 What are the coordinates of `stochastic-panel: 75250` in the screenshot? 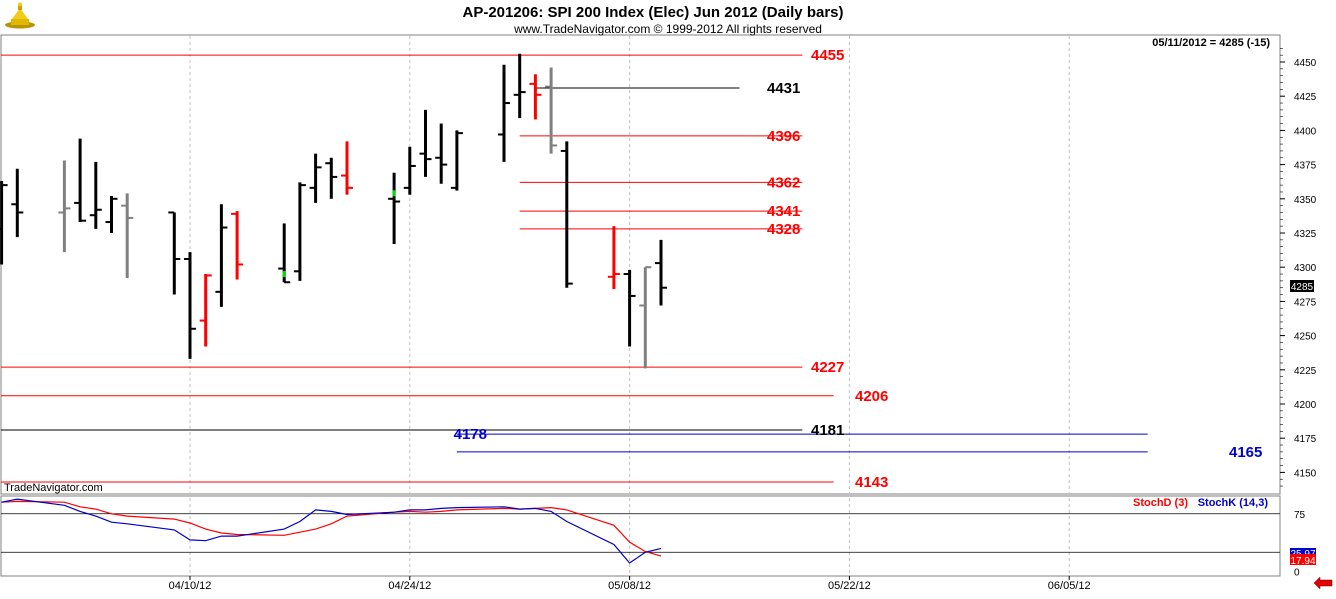 It's located at (653, 538).